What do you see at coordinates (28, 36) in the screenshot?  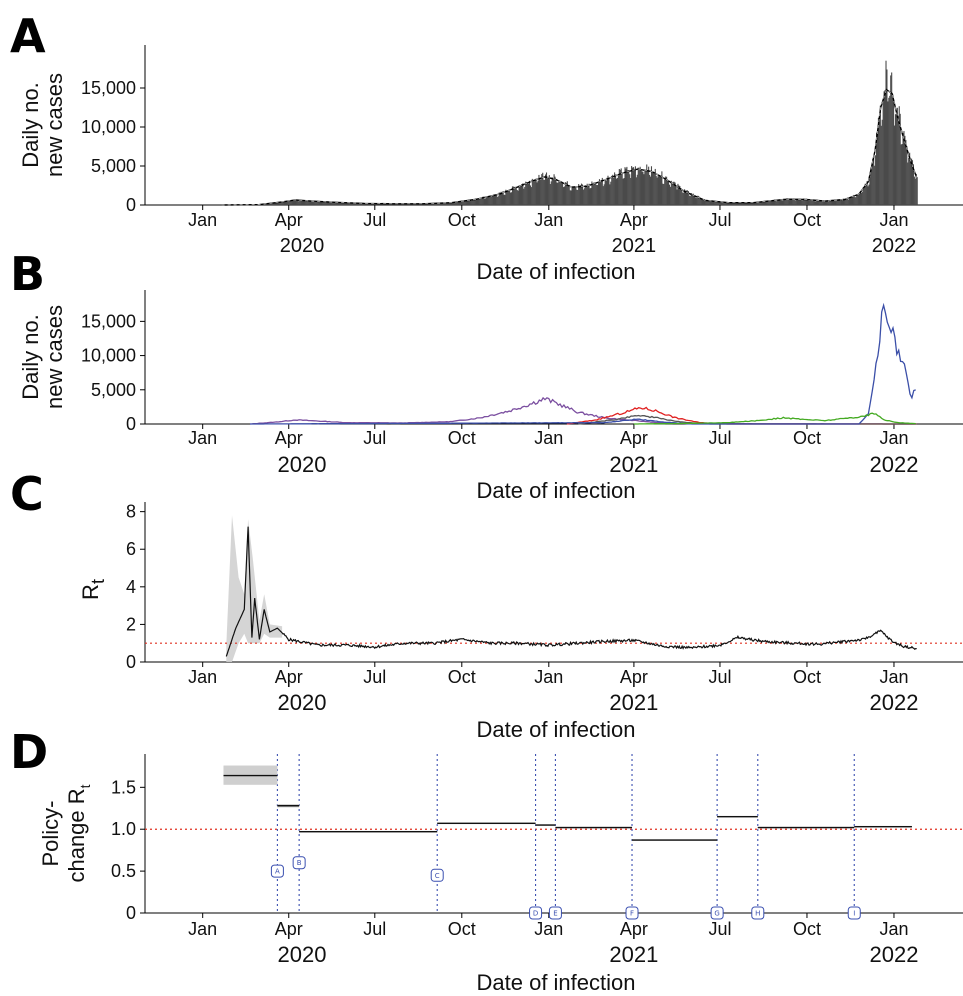 I see `panel-letter-a: A` at bounding box center [28, 36].